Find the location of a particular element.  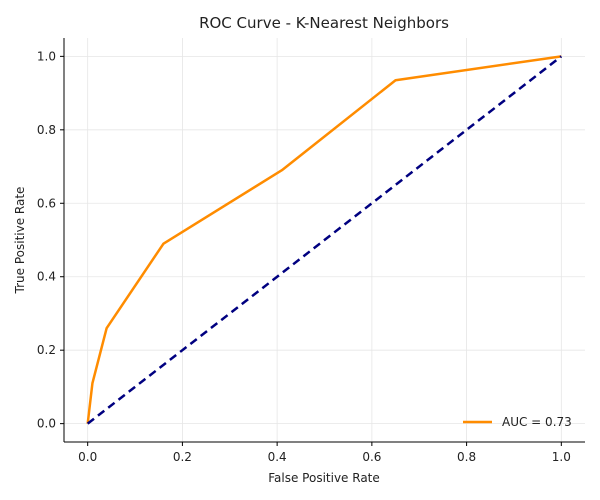

y-tick-label: 0.4 is located at coordinates (46, 277).